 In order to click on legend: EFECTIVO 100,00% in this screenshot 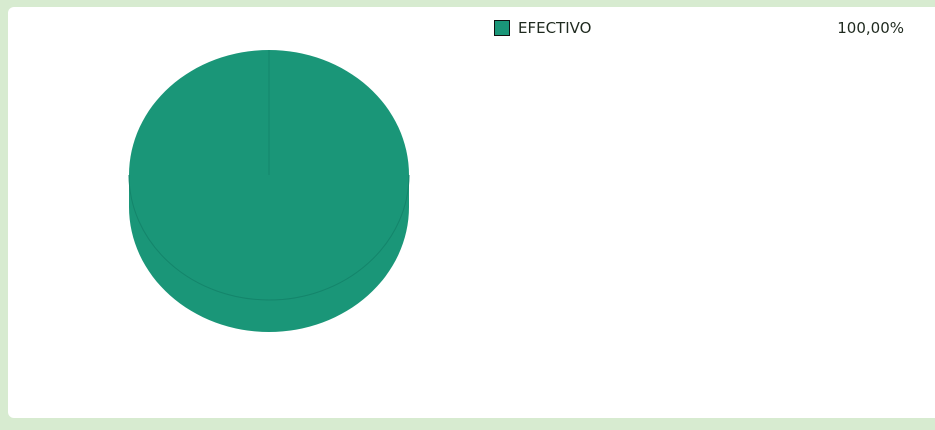, I will do `click(699, 31)`.